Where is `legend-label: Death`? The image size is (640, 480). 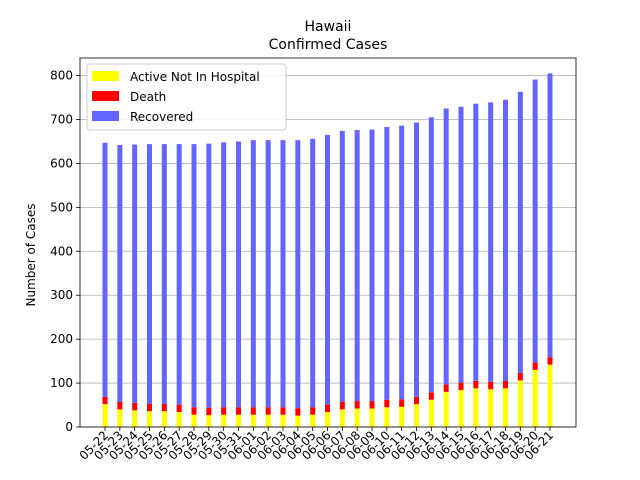 legend-label: Death is located at coordinates (148, 97).